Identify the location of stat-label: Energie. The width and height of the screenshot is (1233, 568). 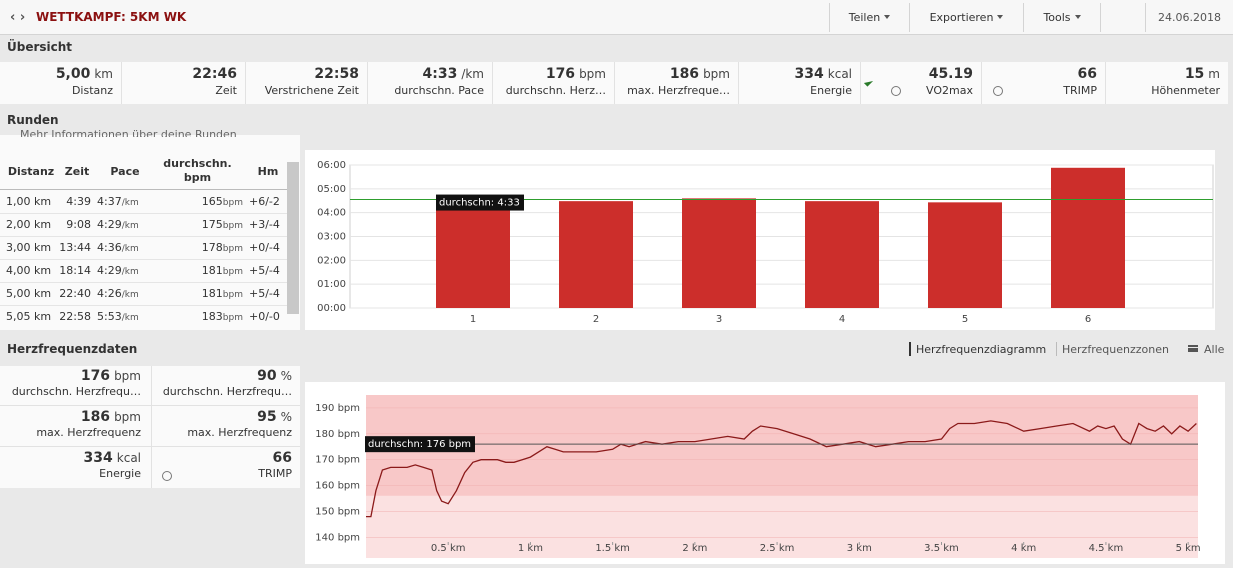
(831, 90).